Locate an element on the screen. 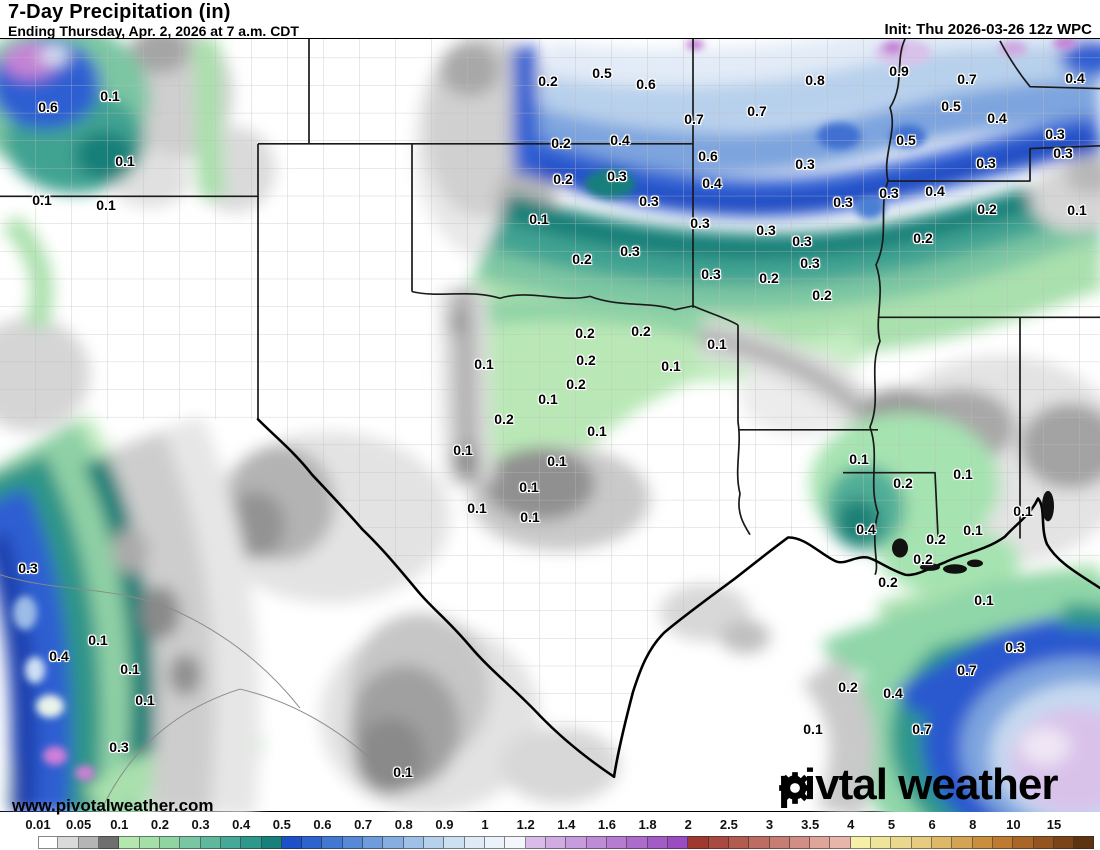 The image size is (1100, 850). colorbar-tick: 2 is located at coordinates (688, 824).